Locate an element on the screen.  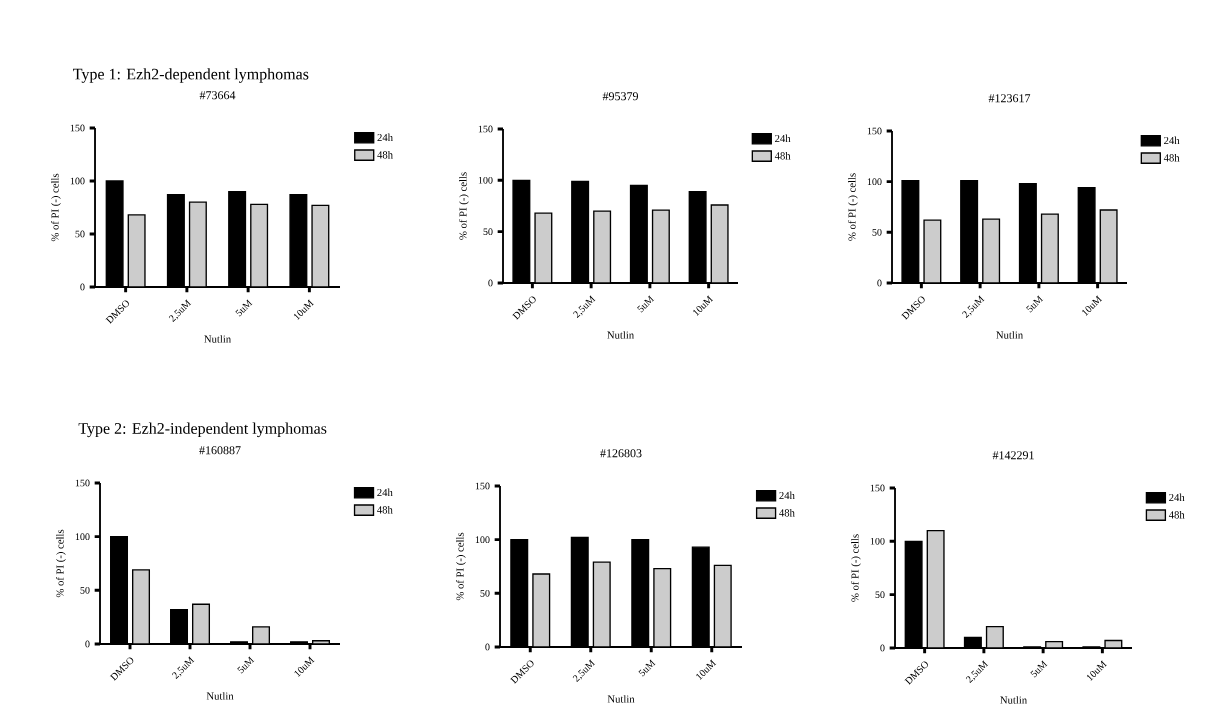
chart-title: #73664 is located at coordinates (217, 95).